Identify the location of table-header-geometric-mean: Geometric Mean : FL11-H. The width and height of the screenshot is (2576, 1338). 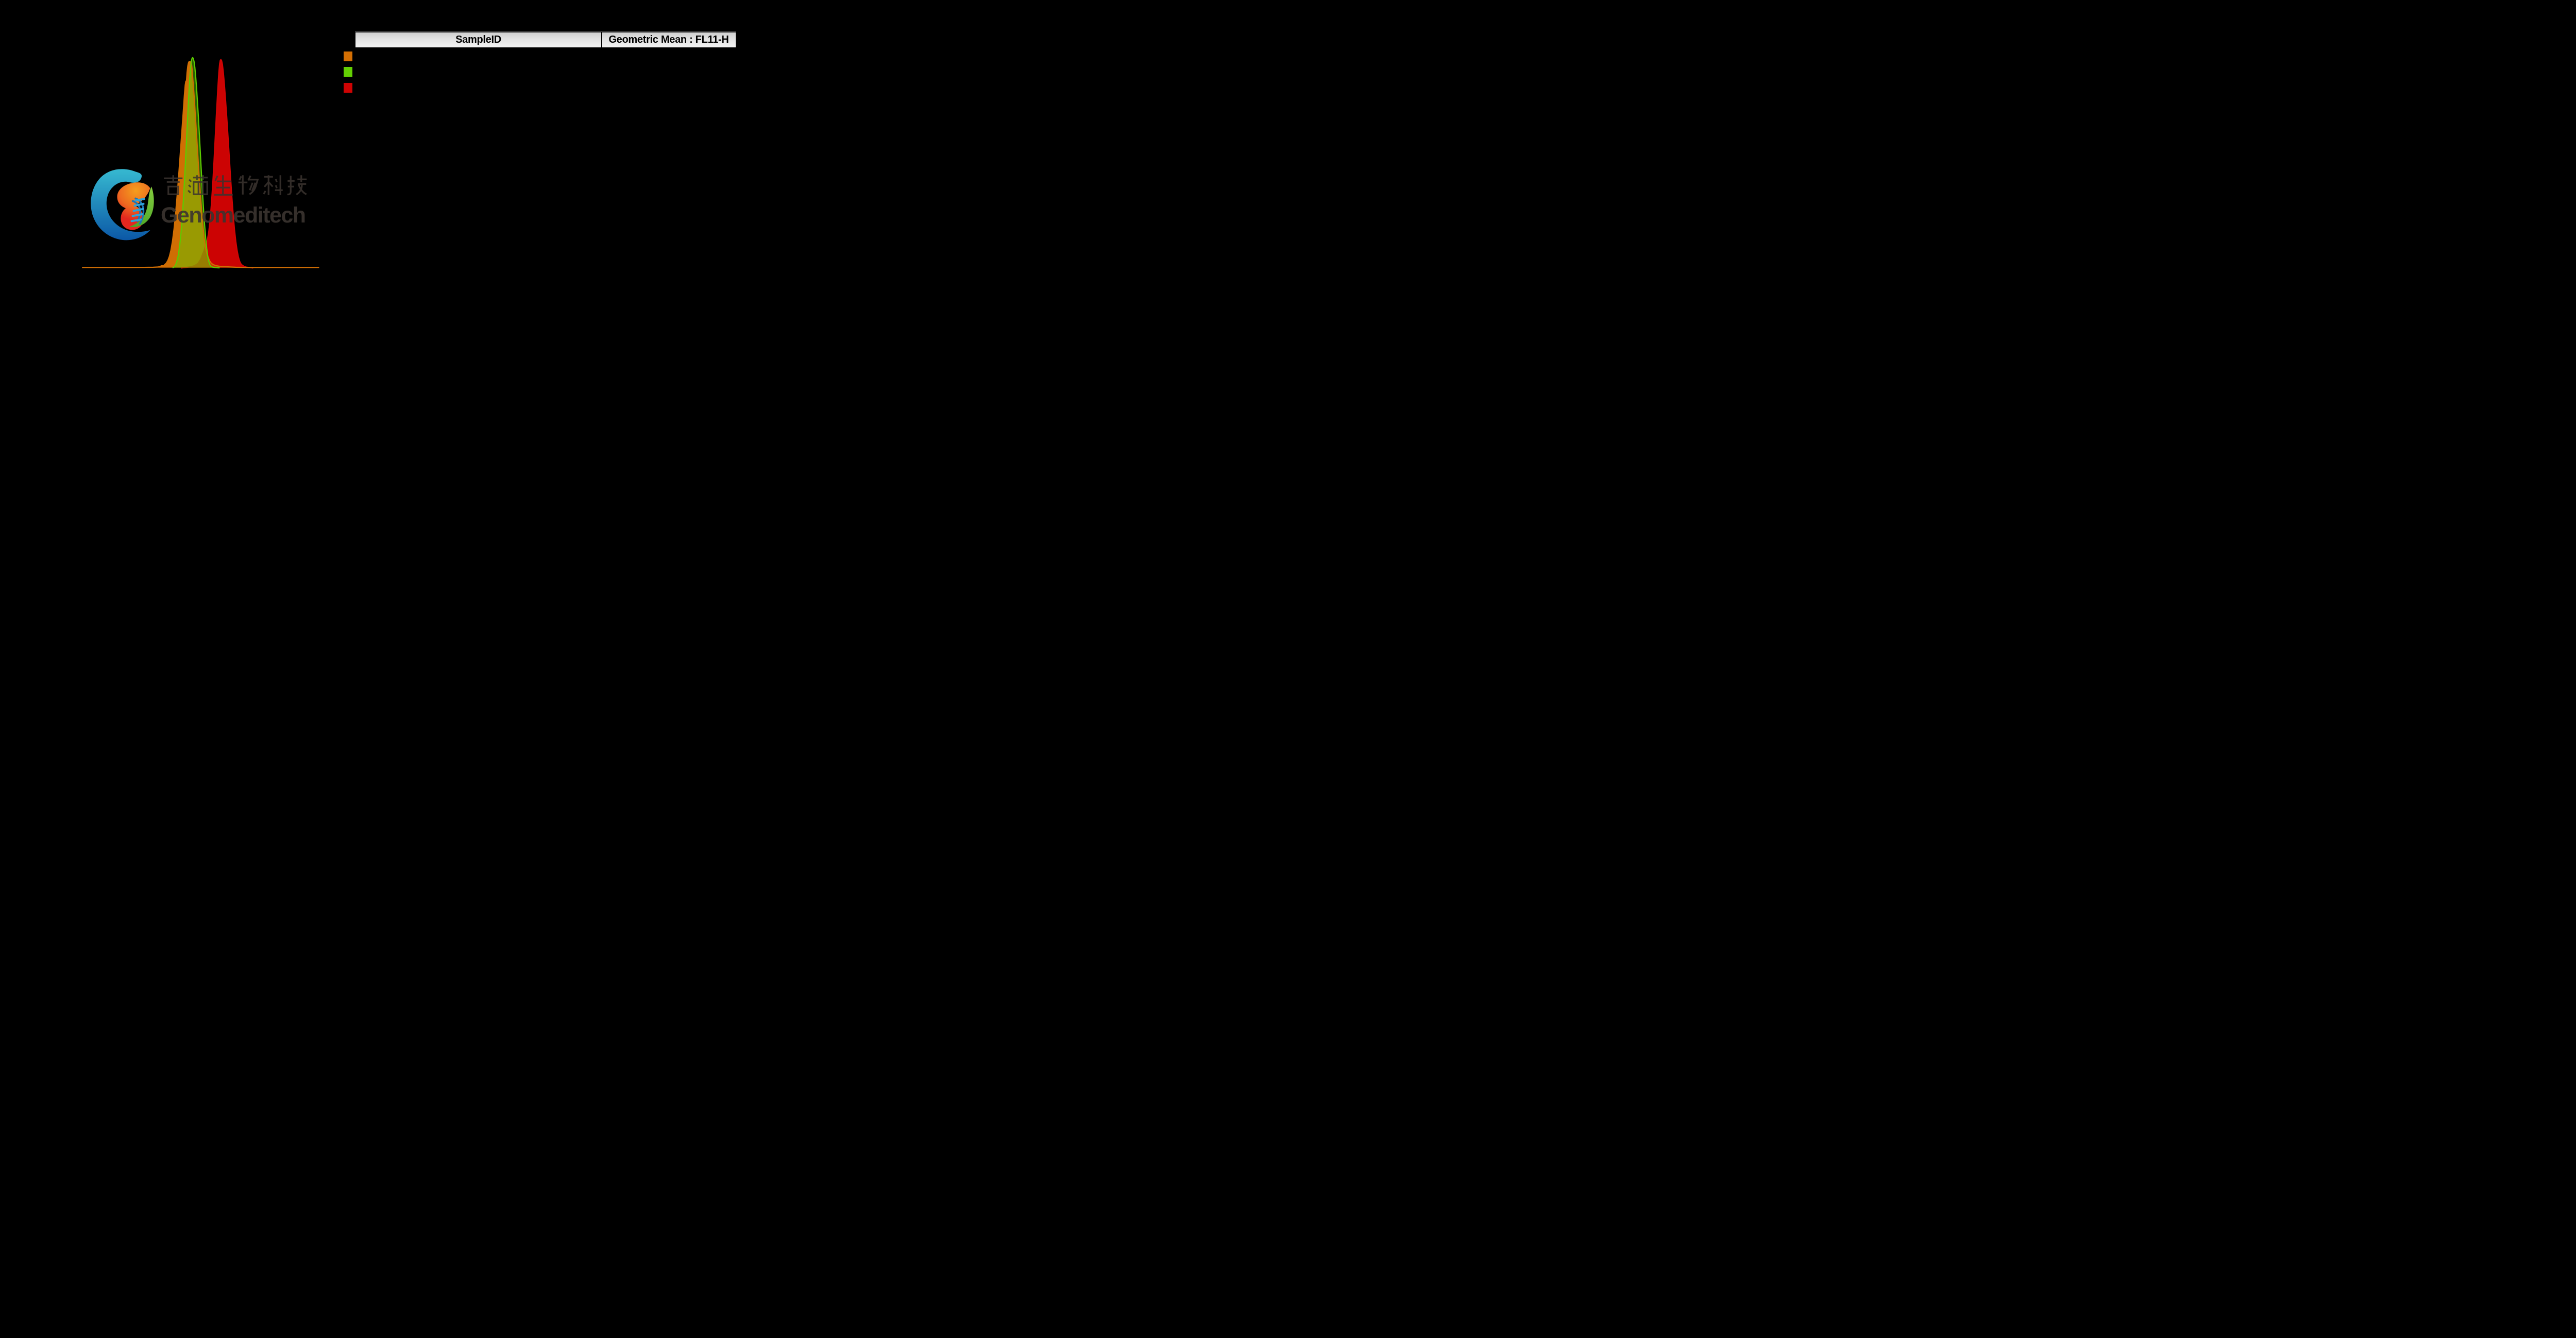
(668, 39).